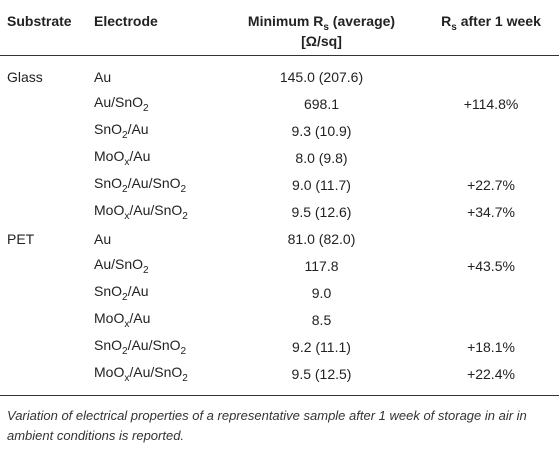  I want to click on cell-min-rs: 9.2 (11.1), so click(321, 347).